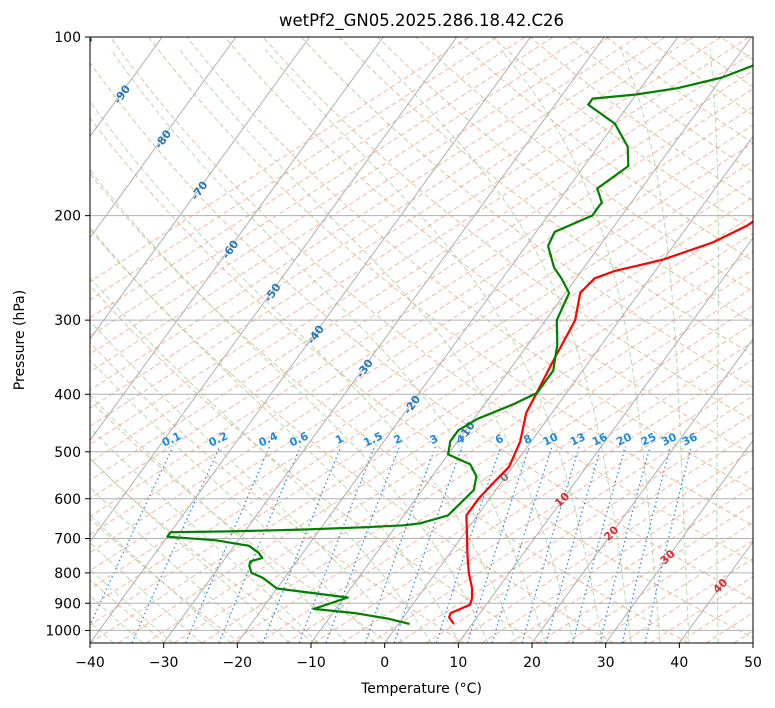 Image resolution: width=775 pixels, height=708 pixels. Describe the element at coordinates (67, 217) in the screenshot. I see `y-tick-label: 200` at that location.